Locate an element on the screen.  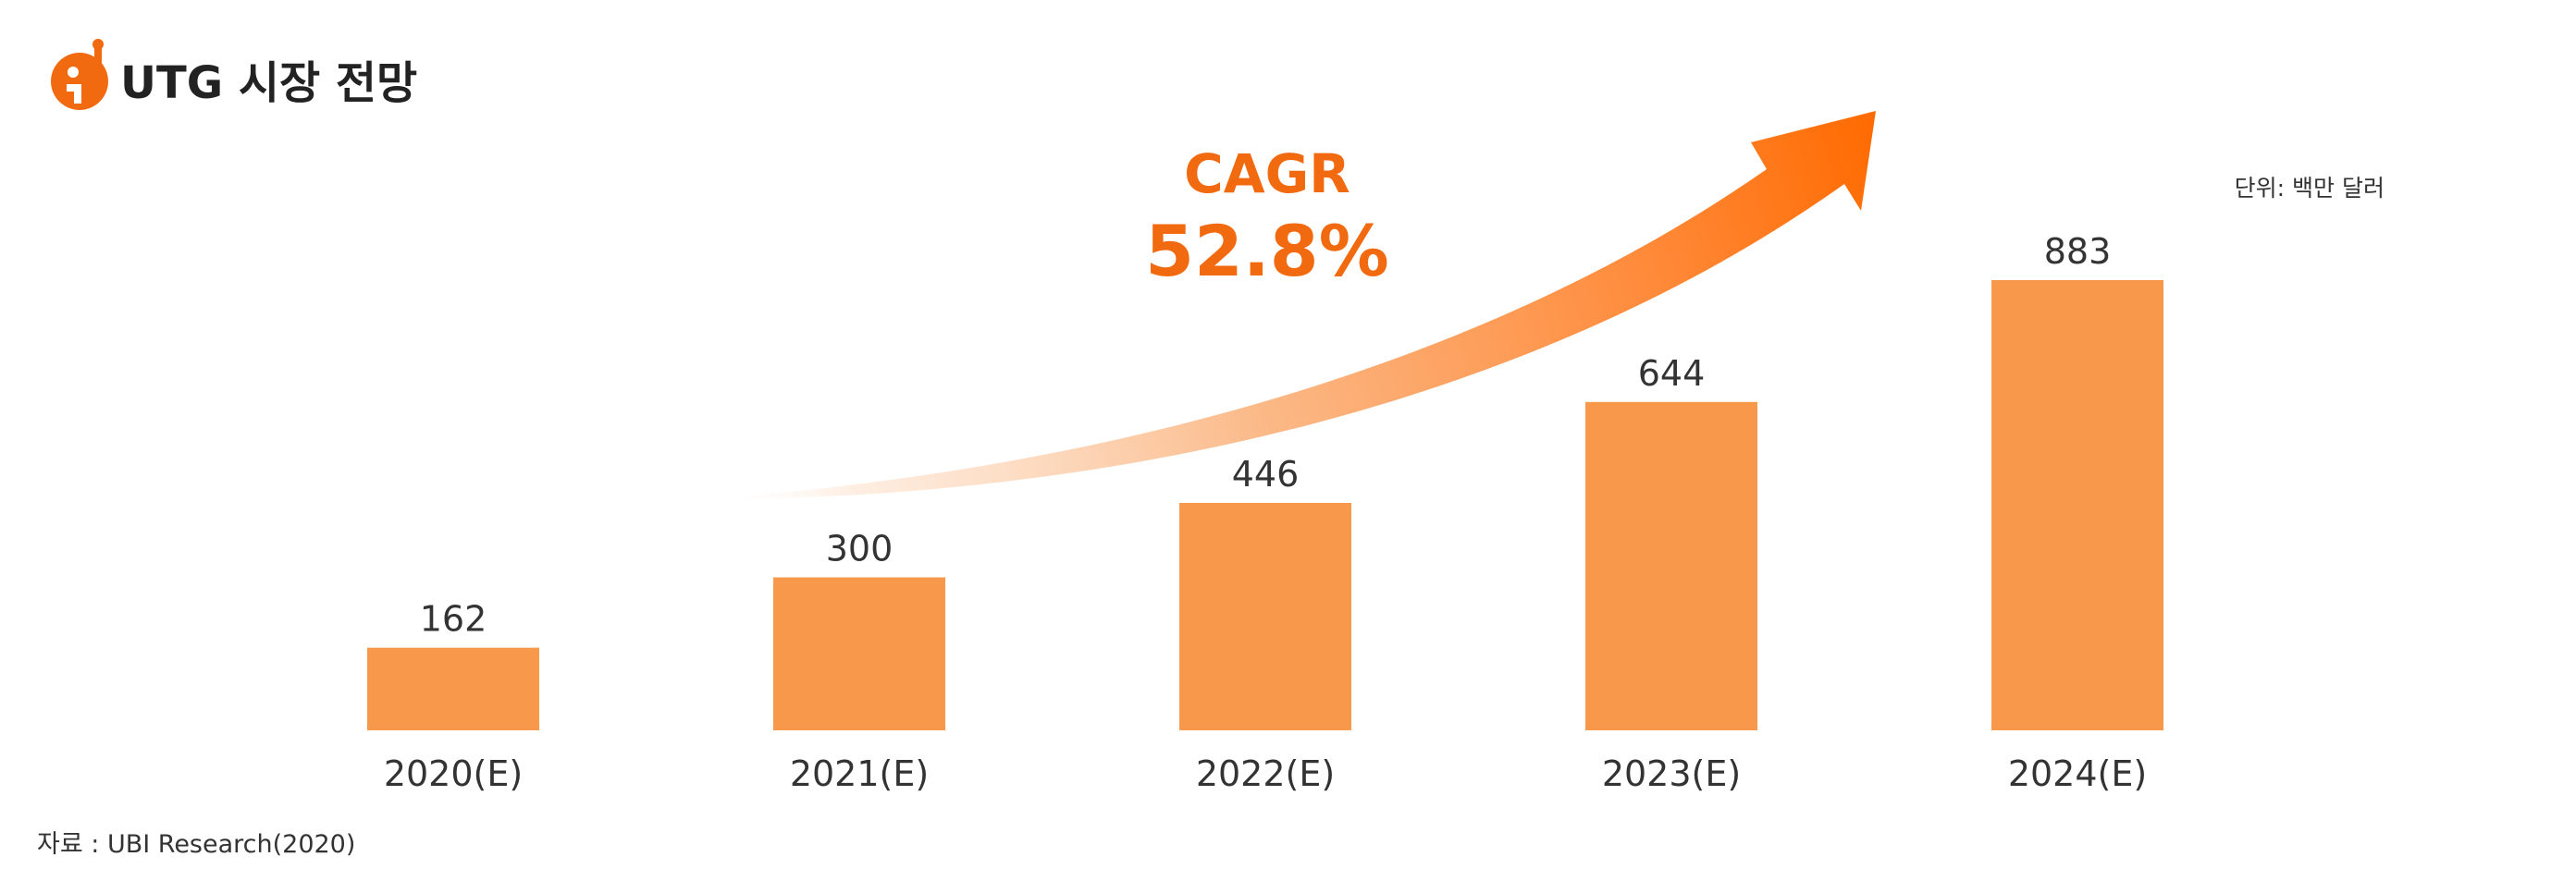
cagr-value: 52.8% is located at coordinates (1267, 251).